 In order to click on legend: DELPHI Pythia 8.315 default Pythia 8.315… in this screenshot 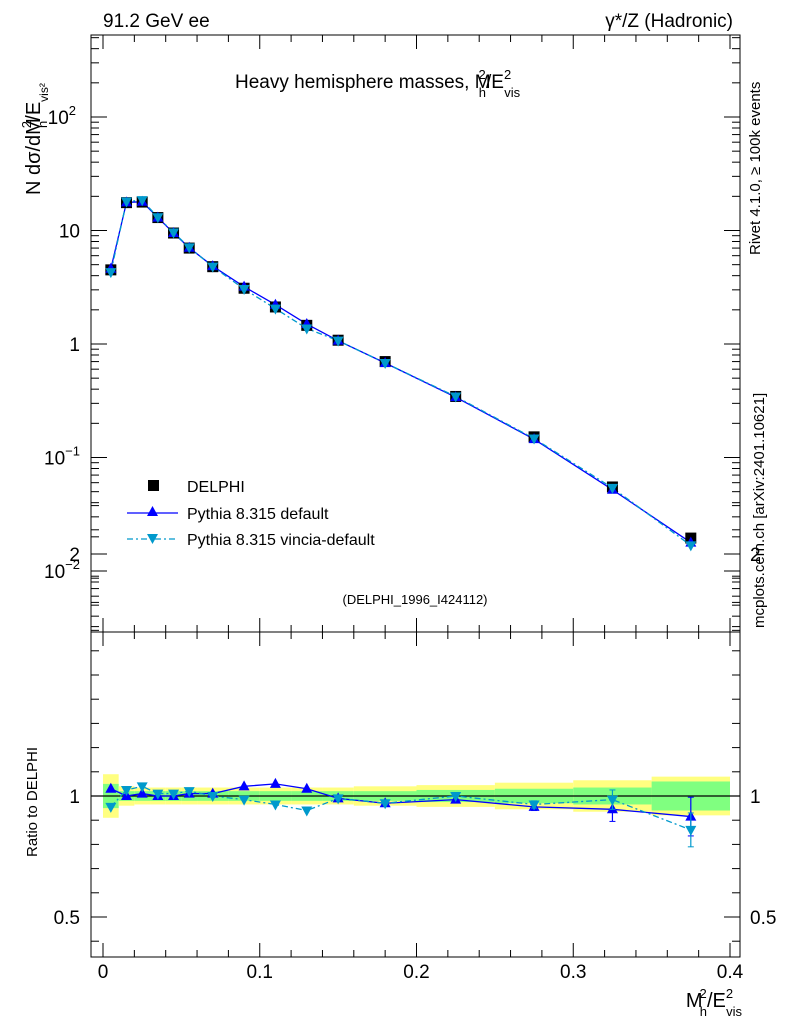, I will do `click(251, 514)`.